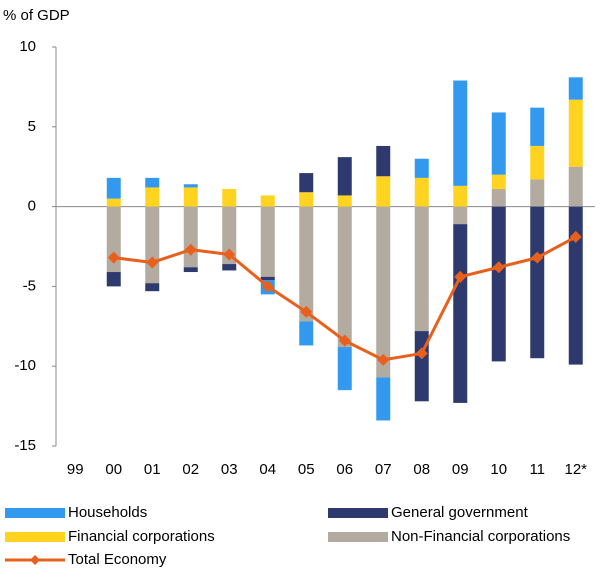 This screenshot has width=607, height=571. I want to click on legend-label: Households, so click(107, 512).